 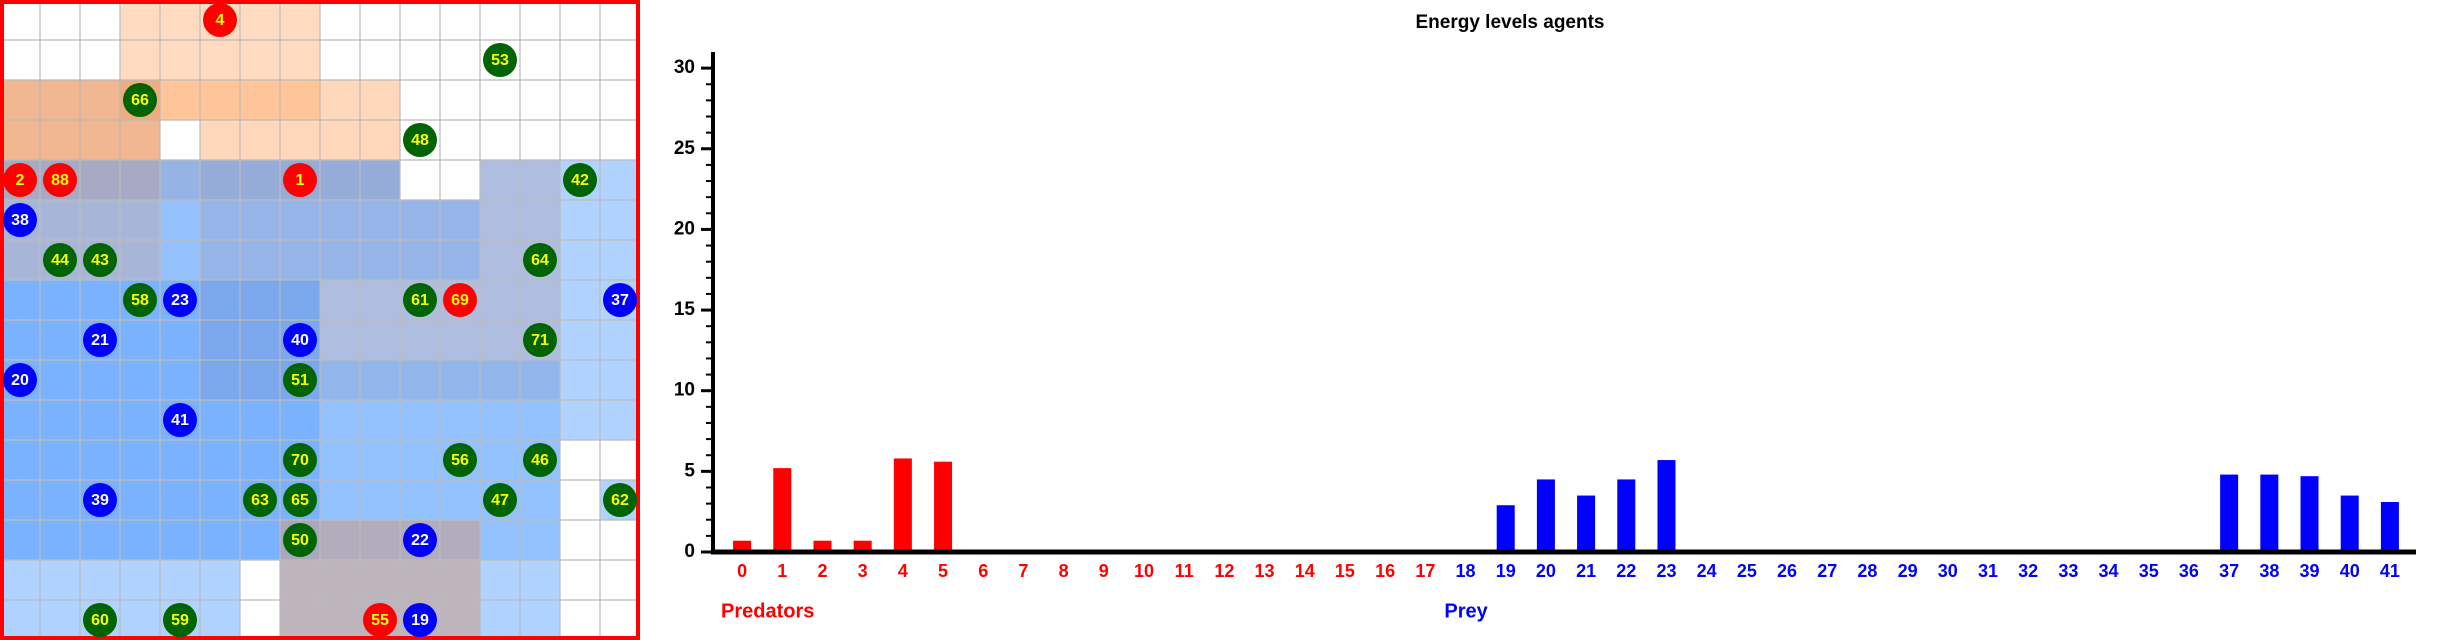 I want to click on agent-id-label: 53, so click(x=500, y=60).